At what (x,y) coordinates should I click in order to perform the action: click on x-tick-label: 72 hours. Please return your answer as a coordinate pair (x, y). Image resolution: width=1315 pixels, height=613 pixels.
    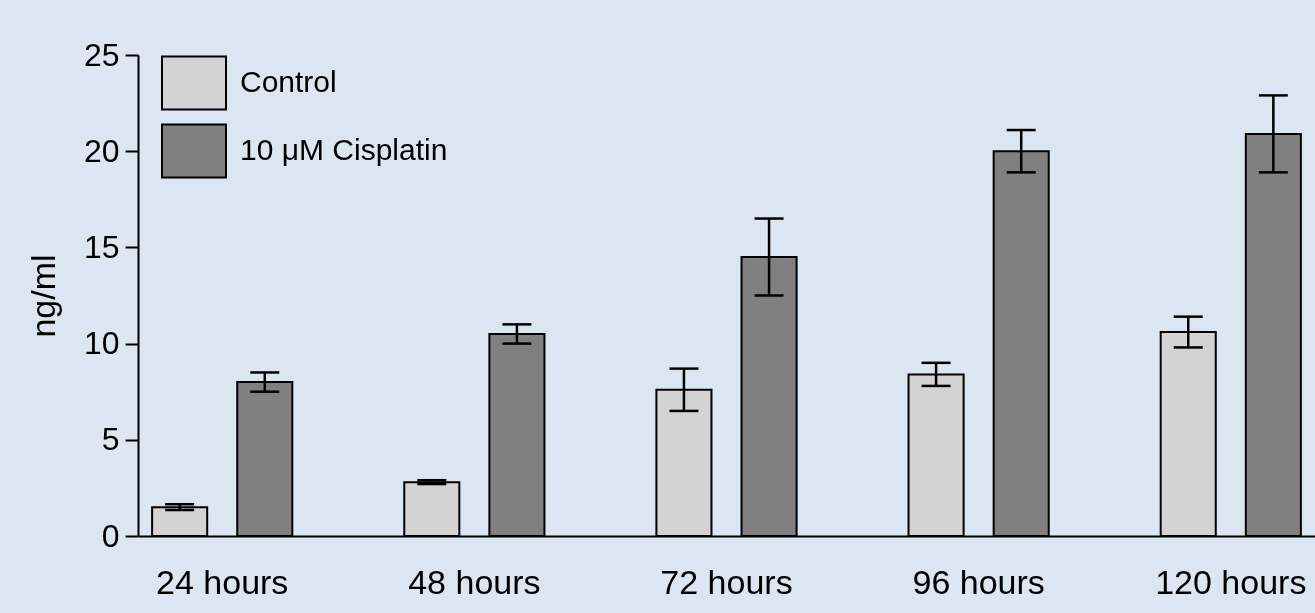
    Looking at the image, I should click on (726, 581).